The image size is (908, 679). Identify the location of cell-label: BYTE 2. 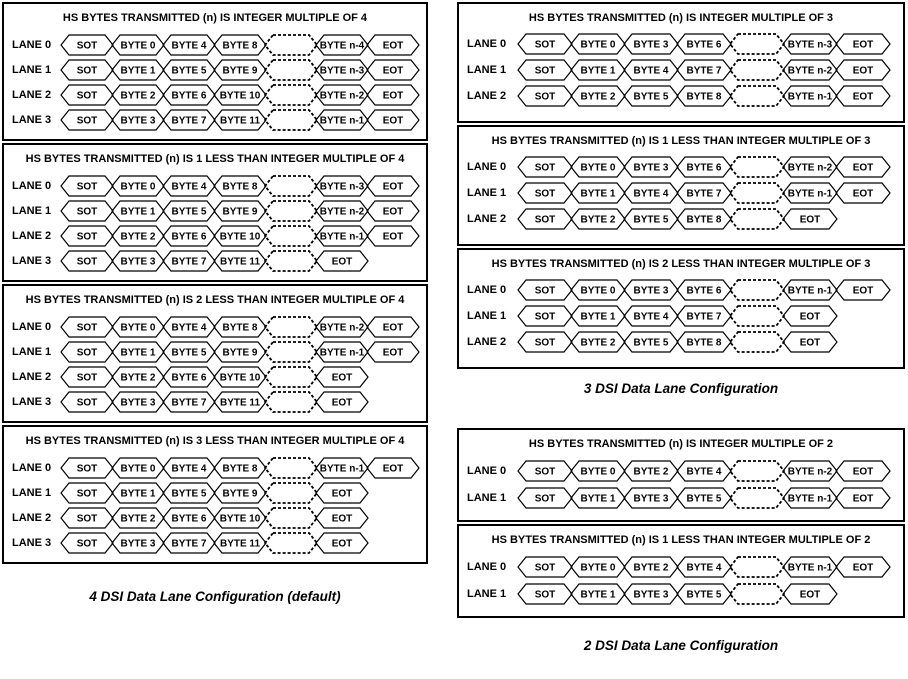
(650, 471).